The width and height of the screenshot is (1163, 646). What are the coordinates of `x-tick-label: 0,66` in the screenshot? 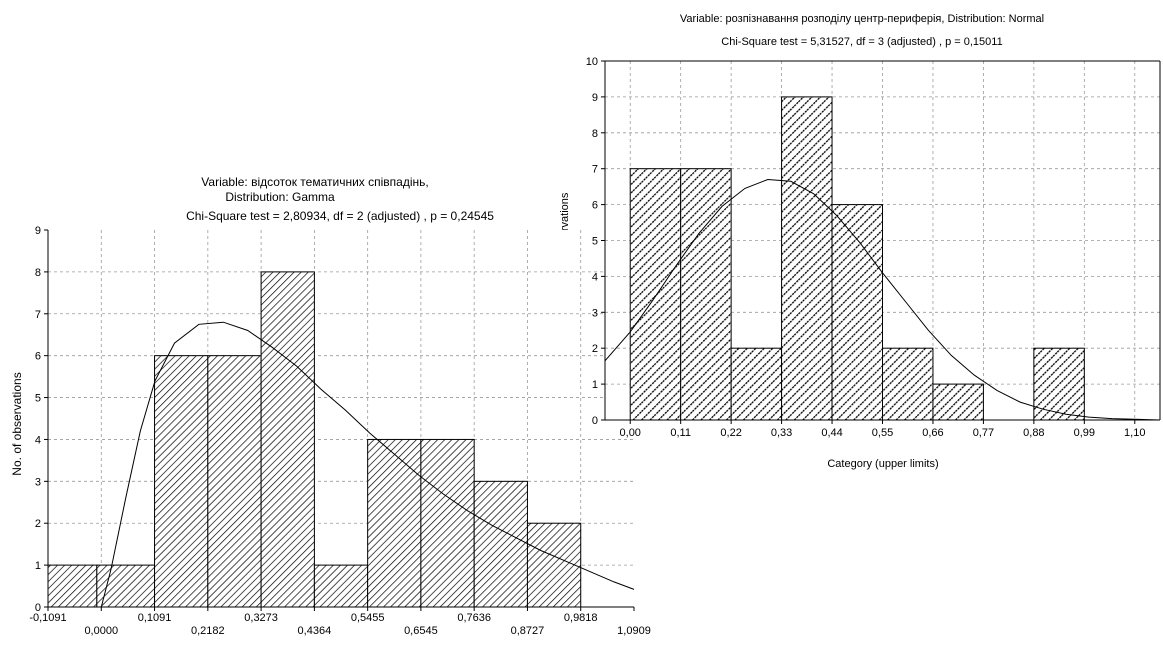 It's located at (932, 433).